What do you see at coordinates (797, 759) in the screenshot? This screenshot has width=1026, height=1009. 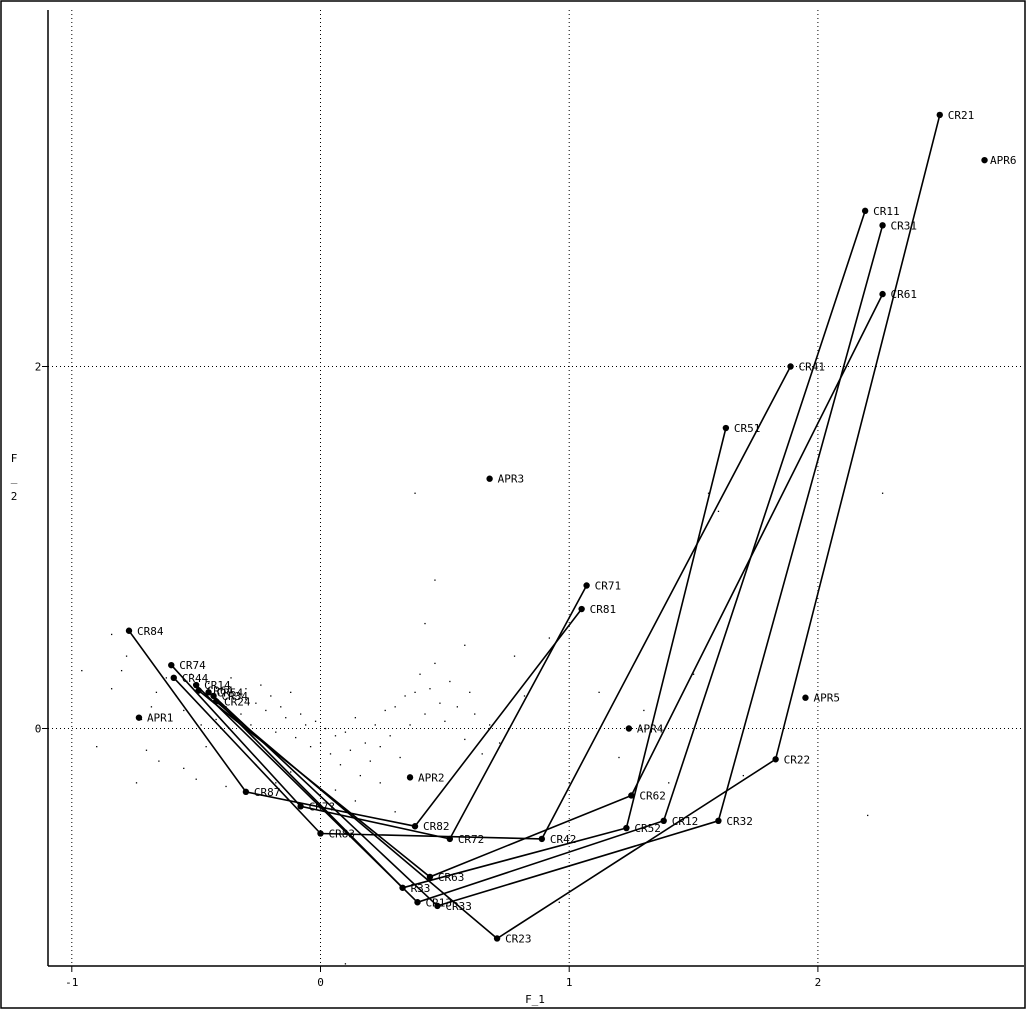 I see `point-label: CR22` at bounding box center [797, 759].